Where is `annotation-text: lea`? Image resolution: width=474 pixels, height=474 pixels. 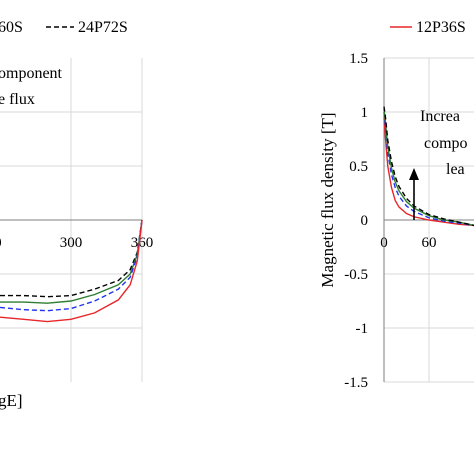 annotation-text: lea is located at coordinates (455, 169).